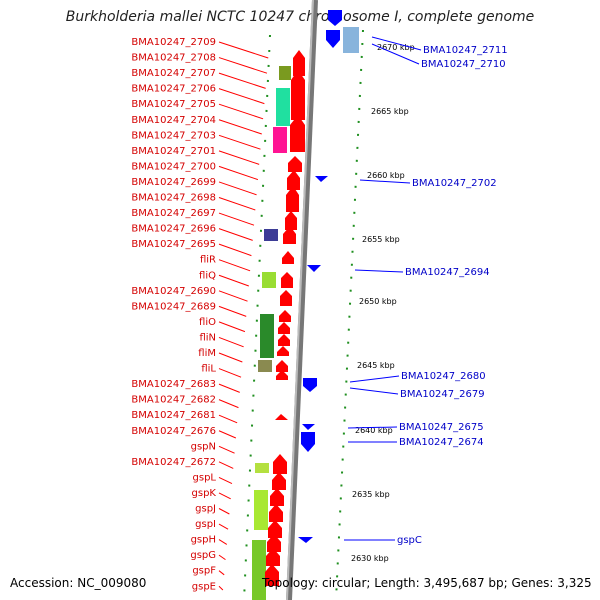 This screenshot has height=600, width=600. What do you see at coordinates (208, 260) in the screenshot?
I see `gene-label-left: fliR` at bounding box center [208, 260].